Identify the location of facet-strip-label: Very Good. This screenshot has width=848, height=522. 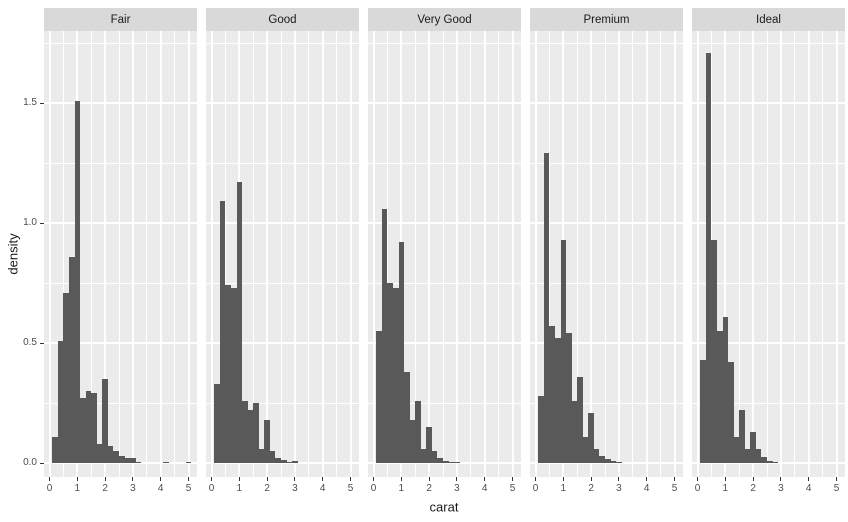
(444, 19).